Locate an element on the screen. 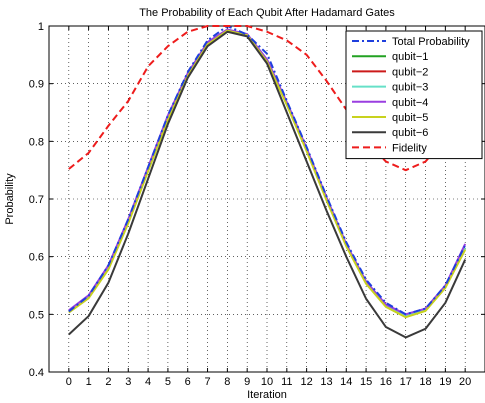  legend-label: qubit−5 is located at coordinates (410, 118).